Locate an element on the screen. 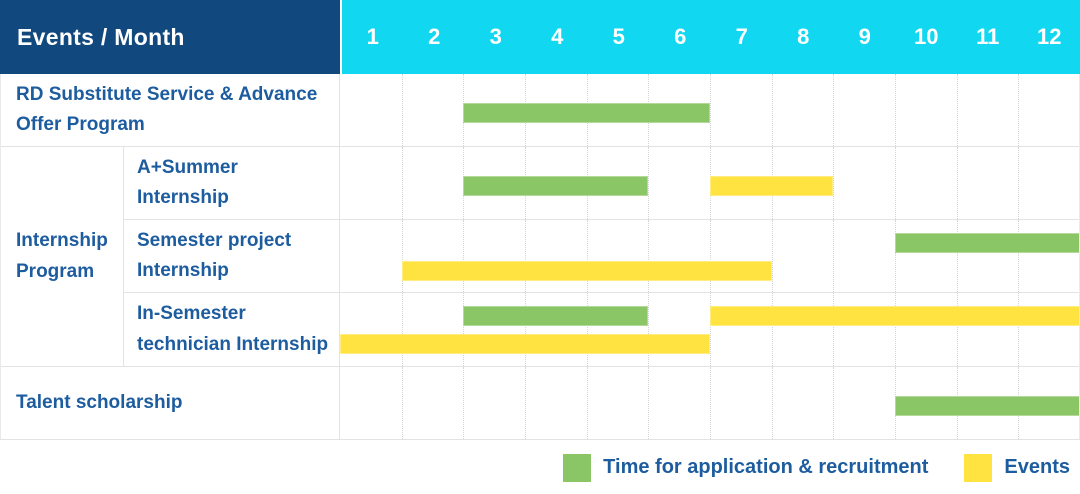 This screenshot has height=494, width=1080. legend-label-application: Time for application & recruitment is located at coordinates (766, 467).